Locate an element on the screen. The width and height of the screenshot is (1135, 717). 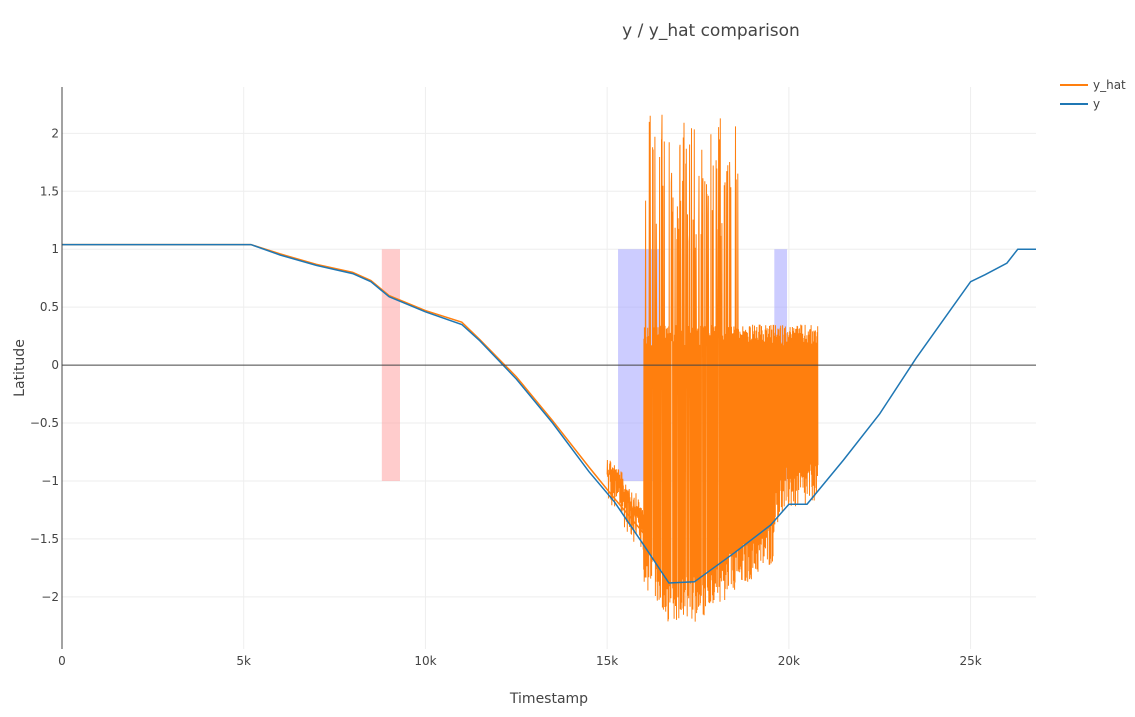
legend-label-y-hat: y_hat is located at coordinates (1109, 85).